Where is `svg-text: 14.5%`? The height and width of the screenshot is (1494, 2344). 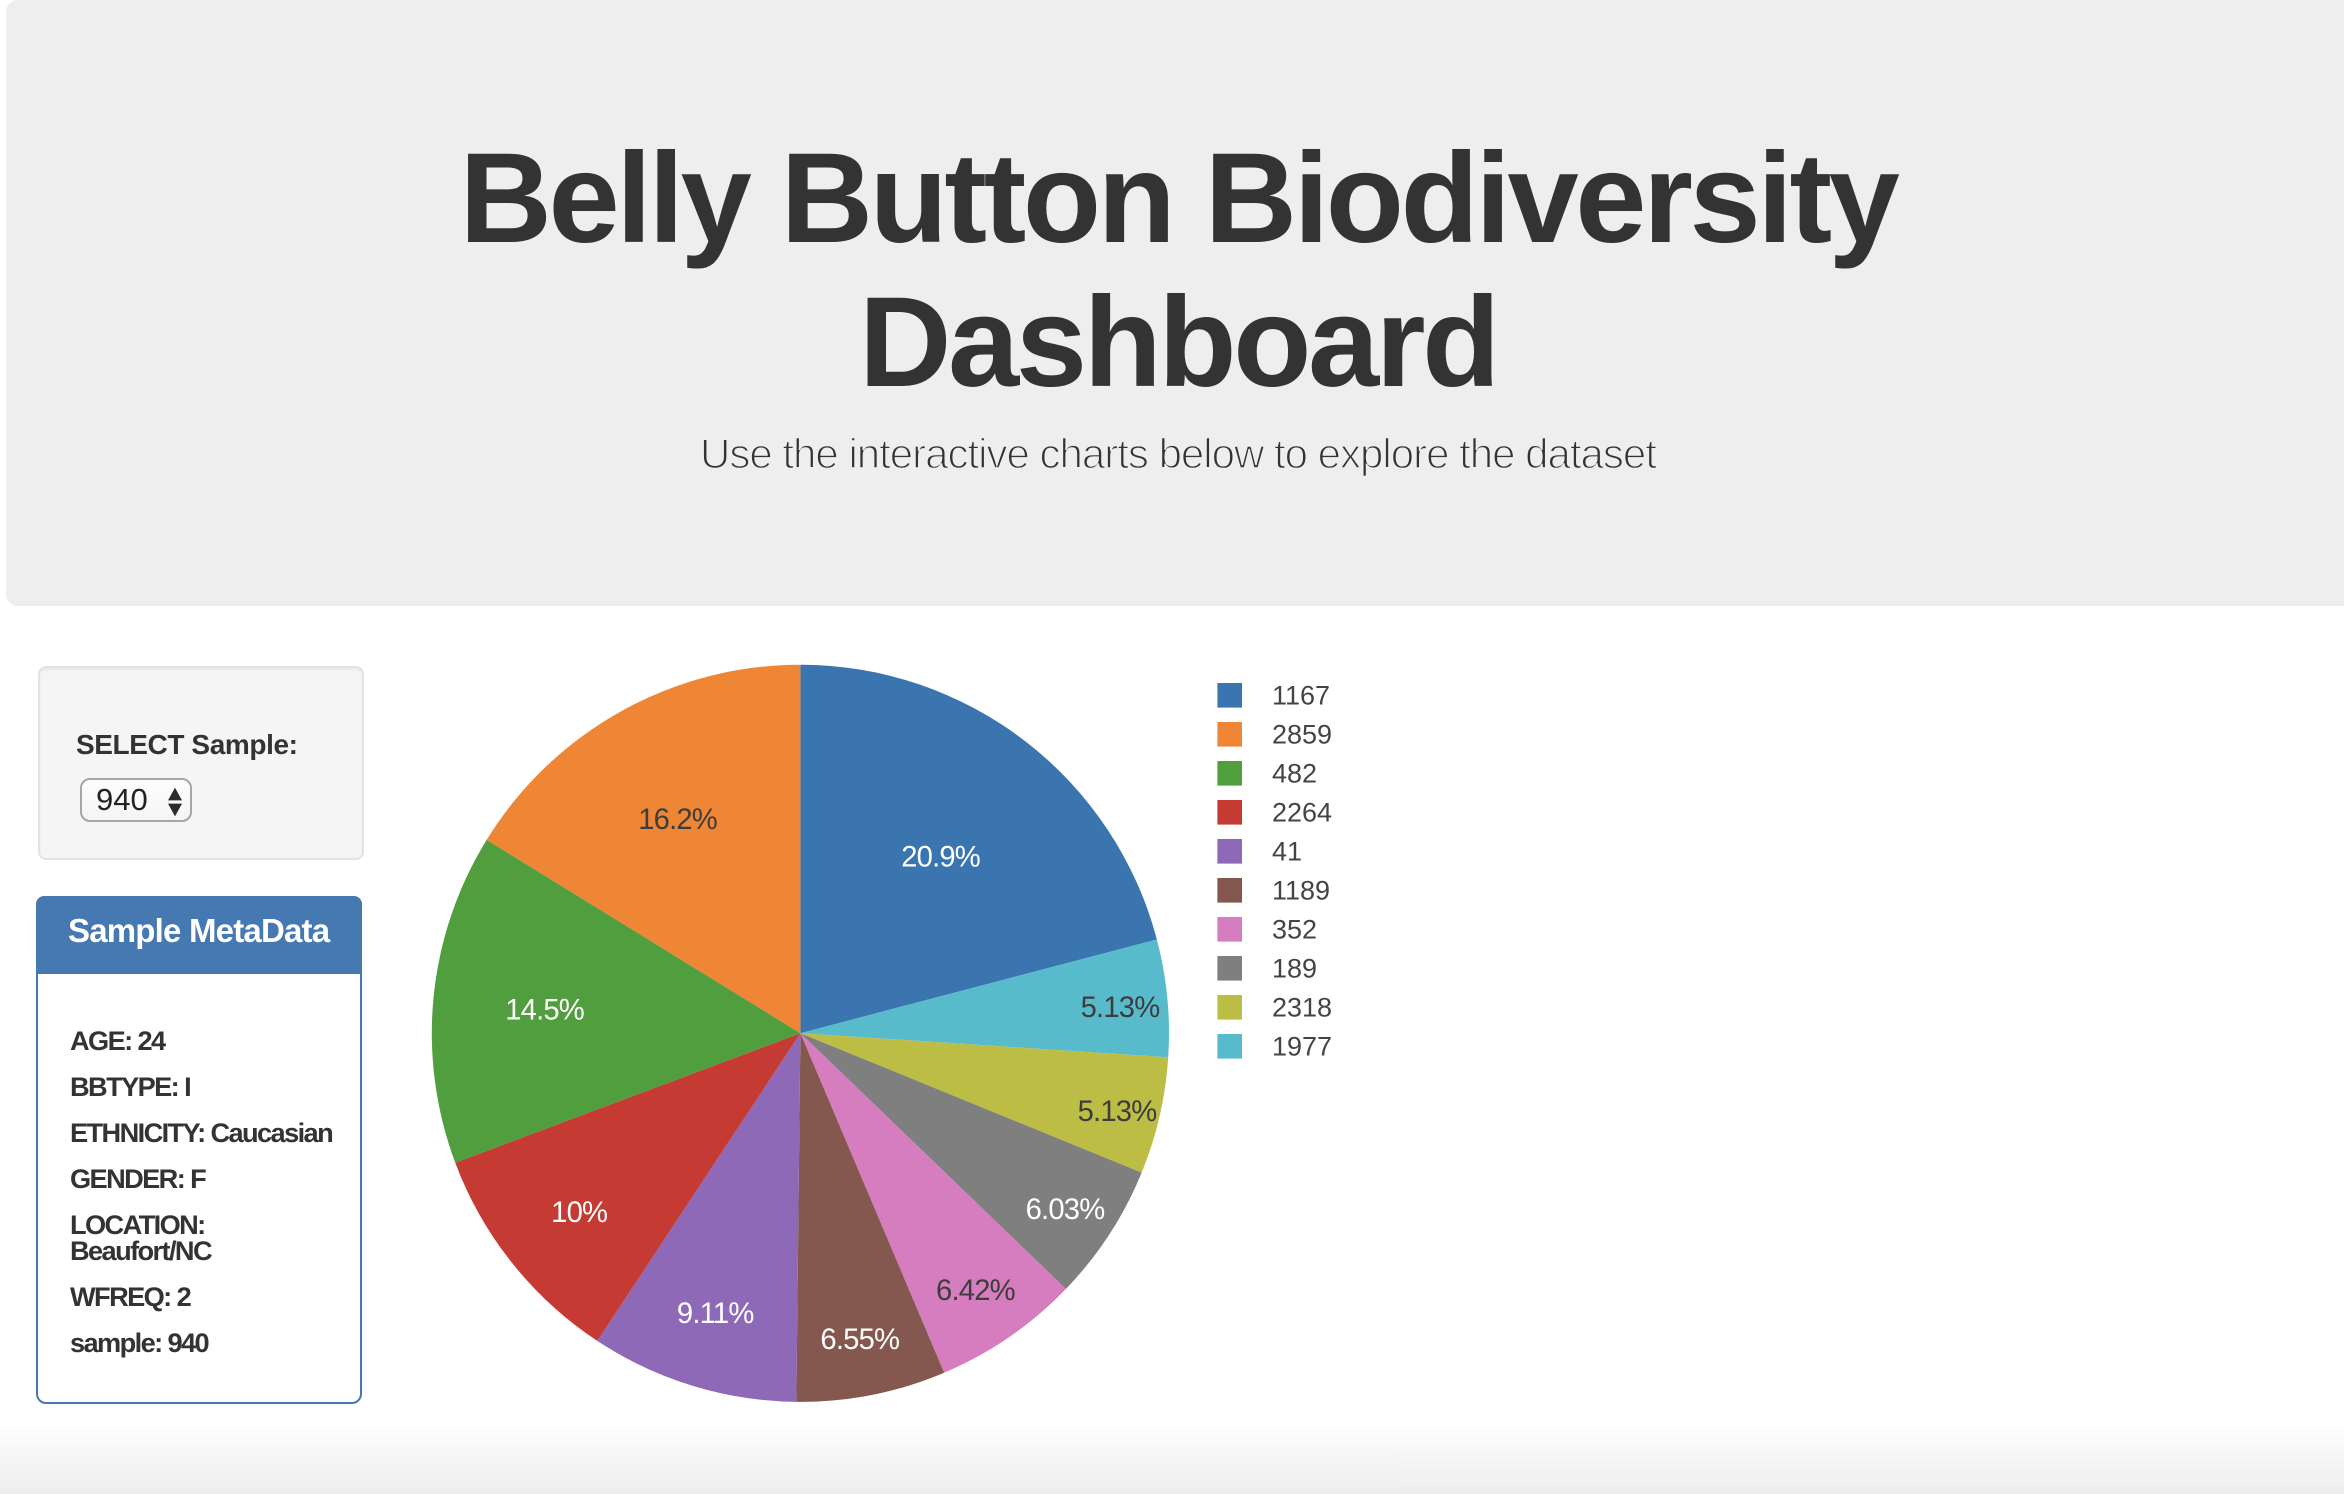
svg-text: 14.5% is located at coordinates (544, 1011).